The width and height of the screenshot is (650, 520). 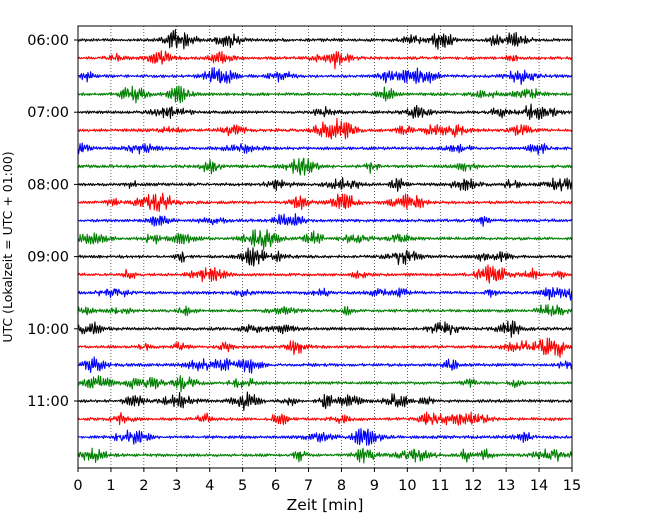 What do you see at coordinates (48, 258) in the screenshot?
I see `y-tick-label: 09:00` at bounding box center [48, 258].